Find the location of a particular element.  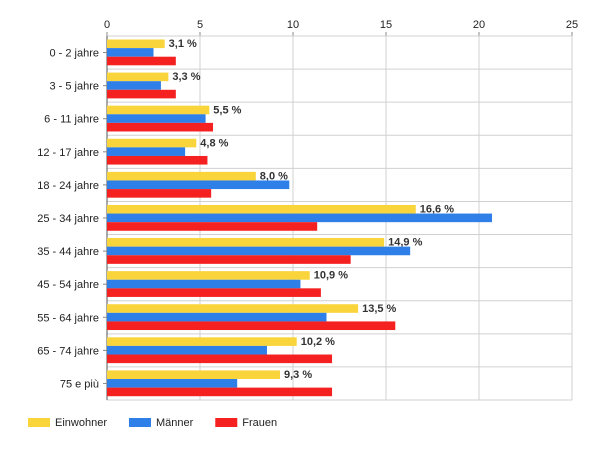

y-tick-label: 3 - 5 jahre is located at coordinates (74, 87).